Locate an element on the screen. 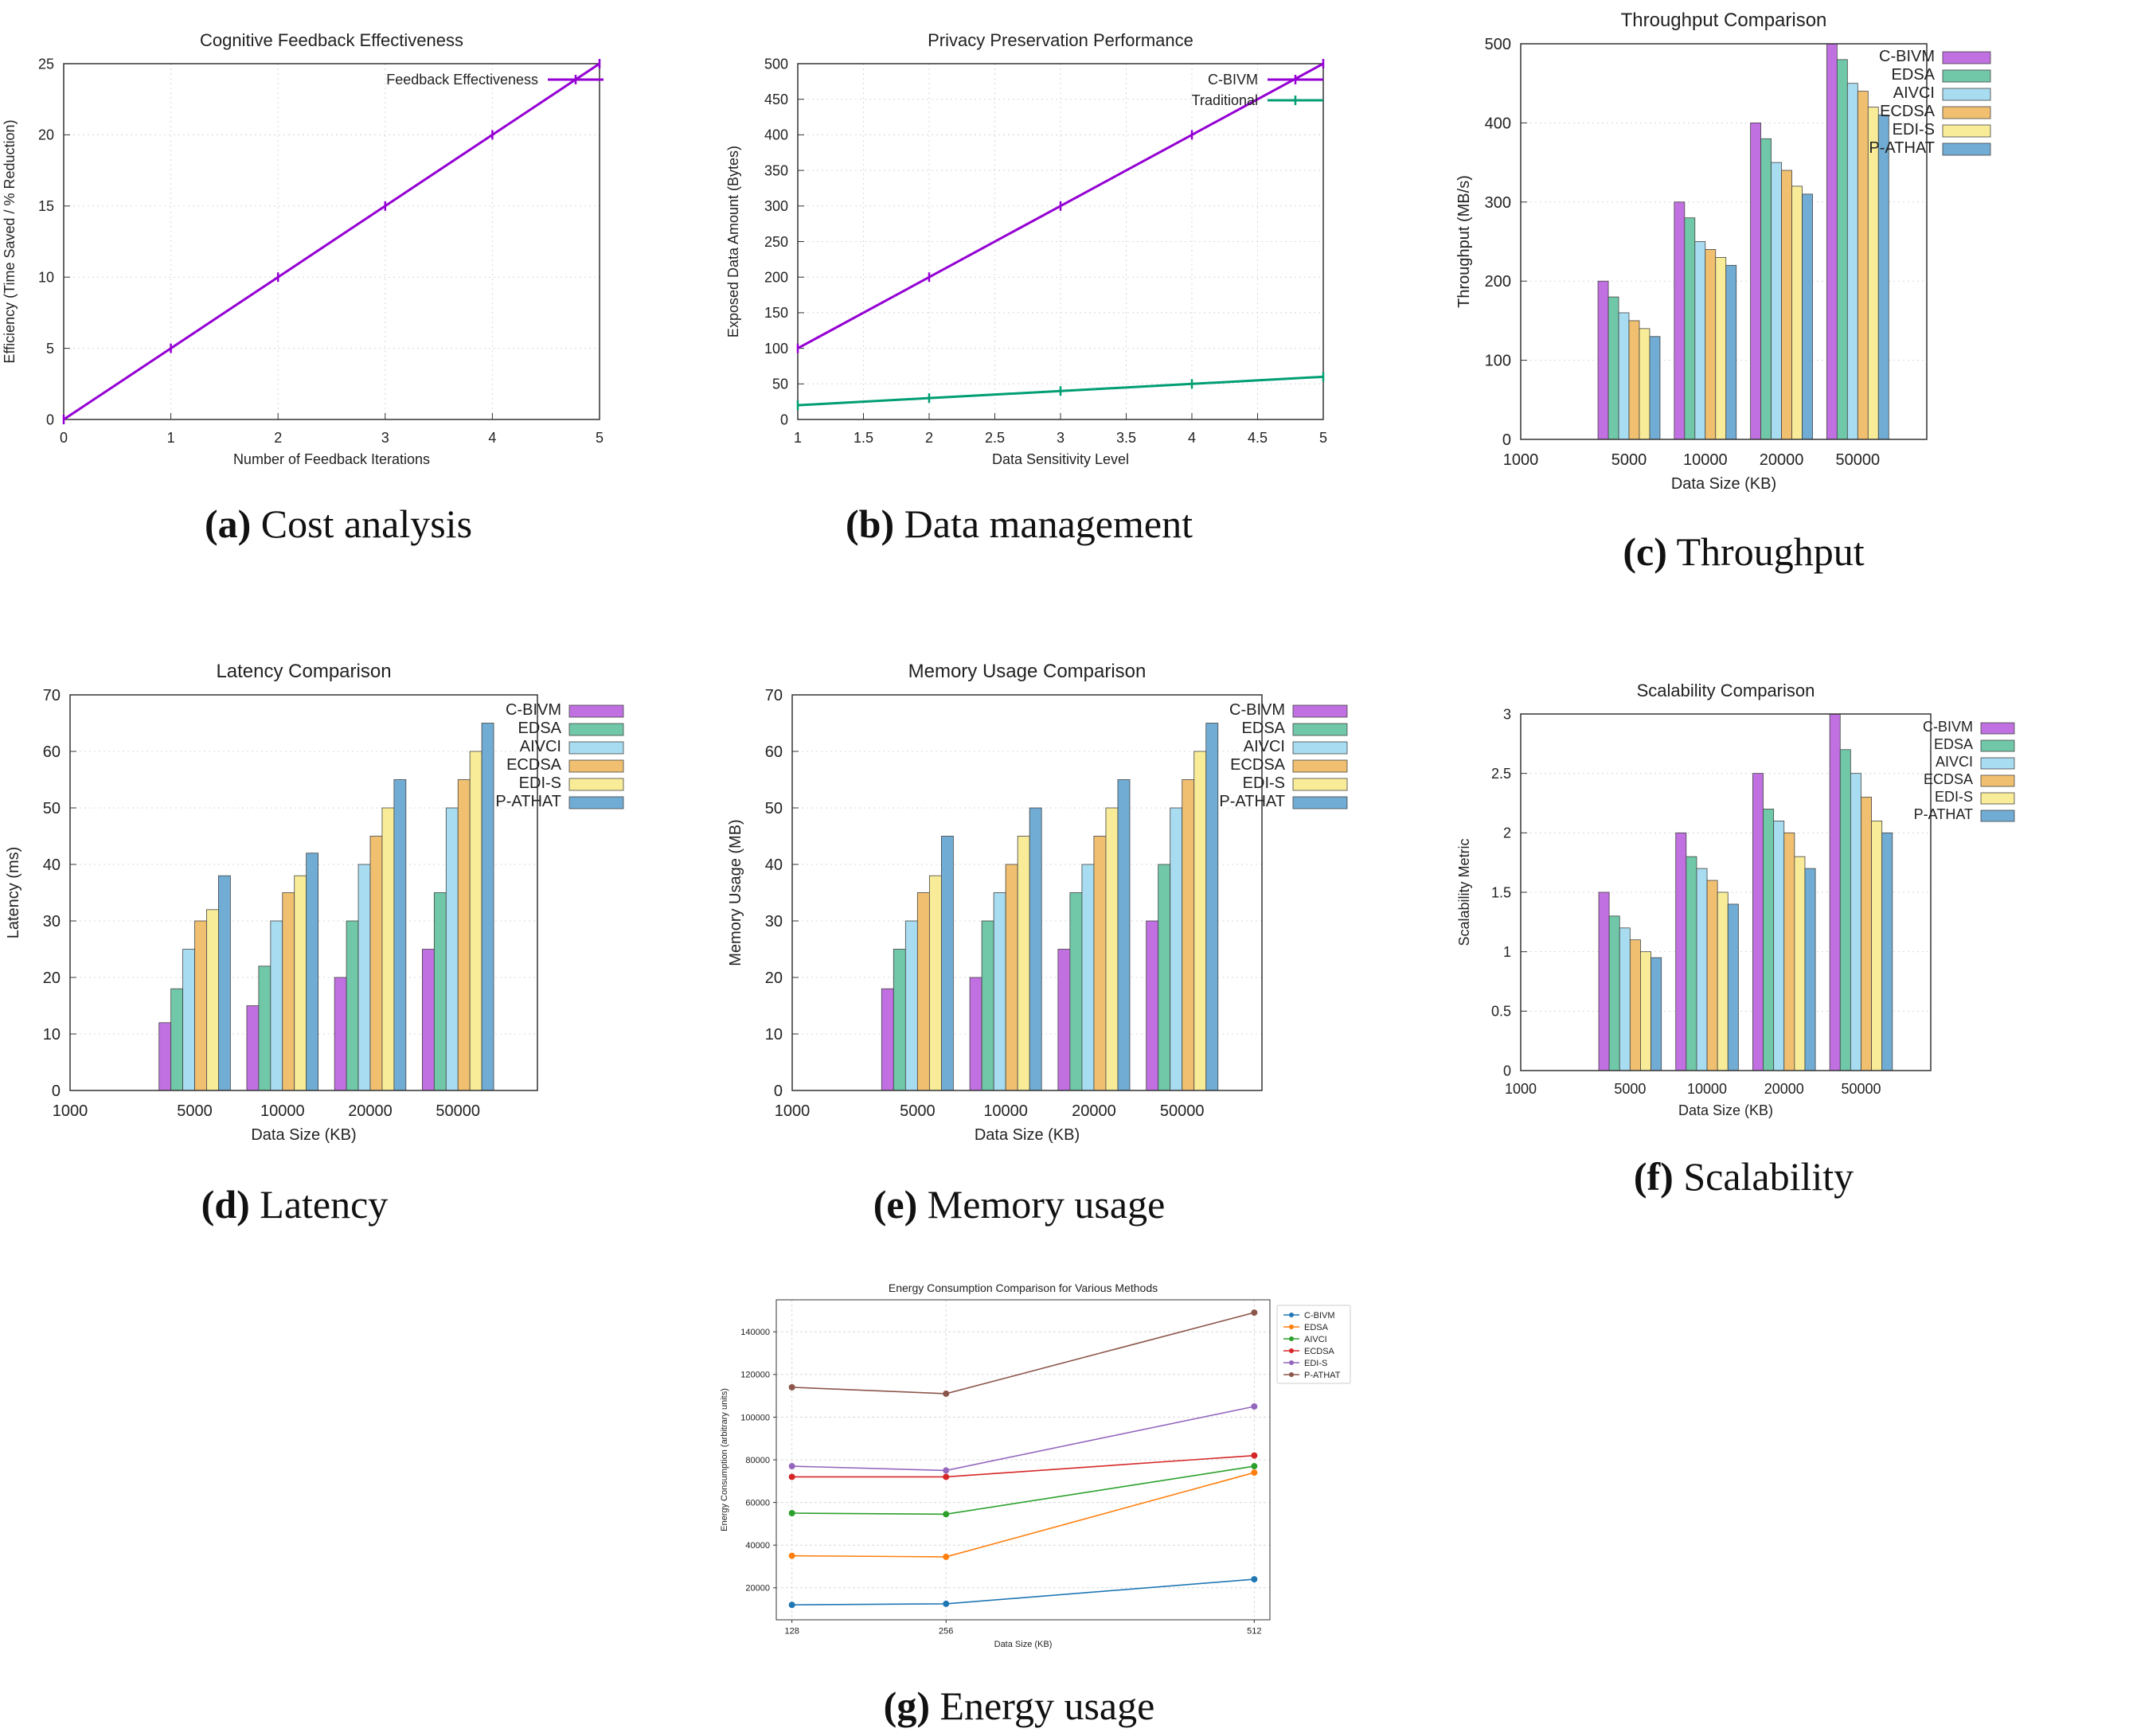 This screenshot has height=1736, width=2129. chart-title: Latency Comparison is located at coordinates (303, 671).